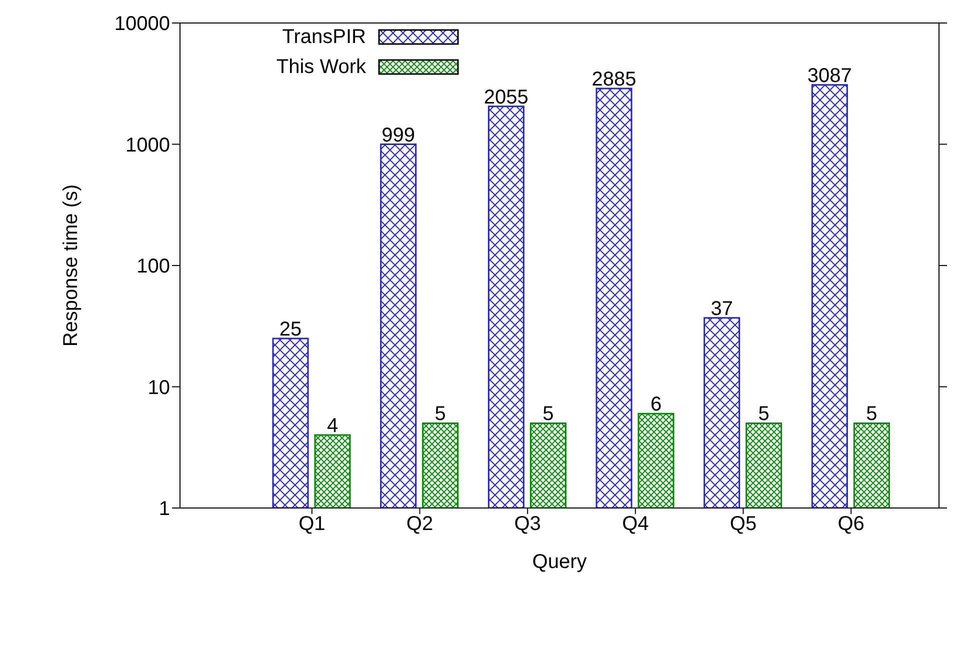 This screenshot has width=979, height=654. Describe the element at coordinates (614, 79) in the screenshot. I see `data-label: 2885` at that location.